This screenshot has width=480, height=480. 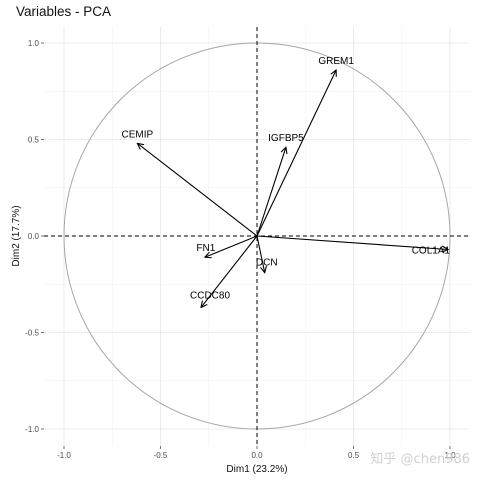 I want to click on x-tick-label-4: 1.0, so click(x=450, y=455).